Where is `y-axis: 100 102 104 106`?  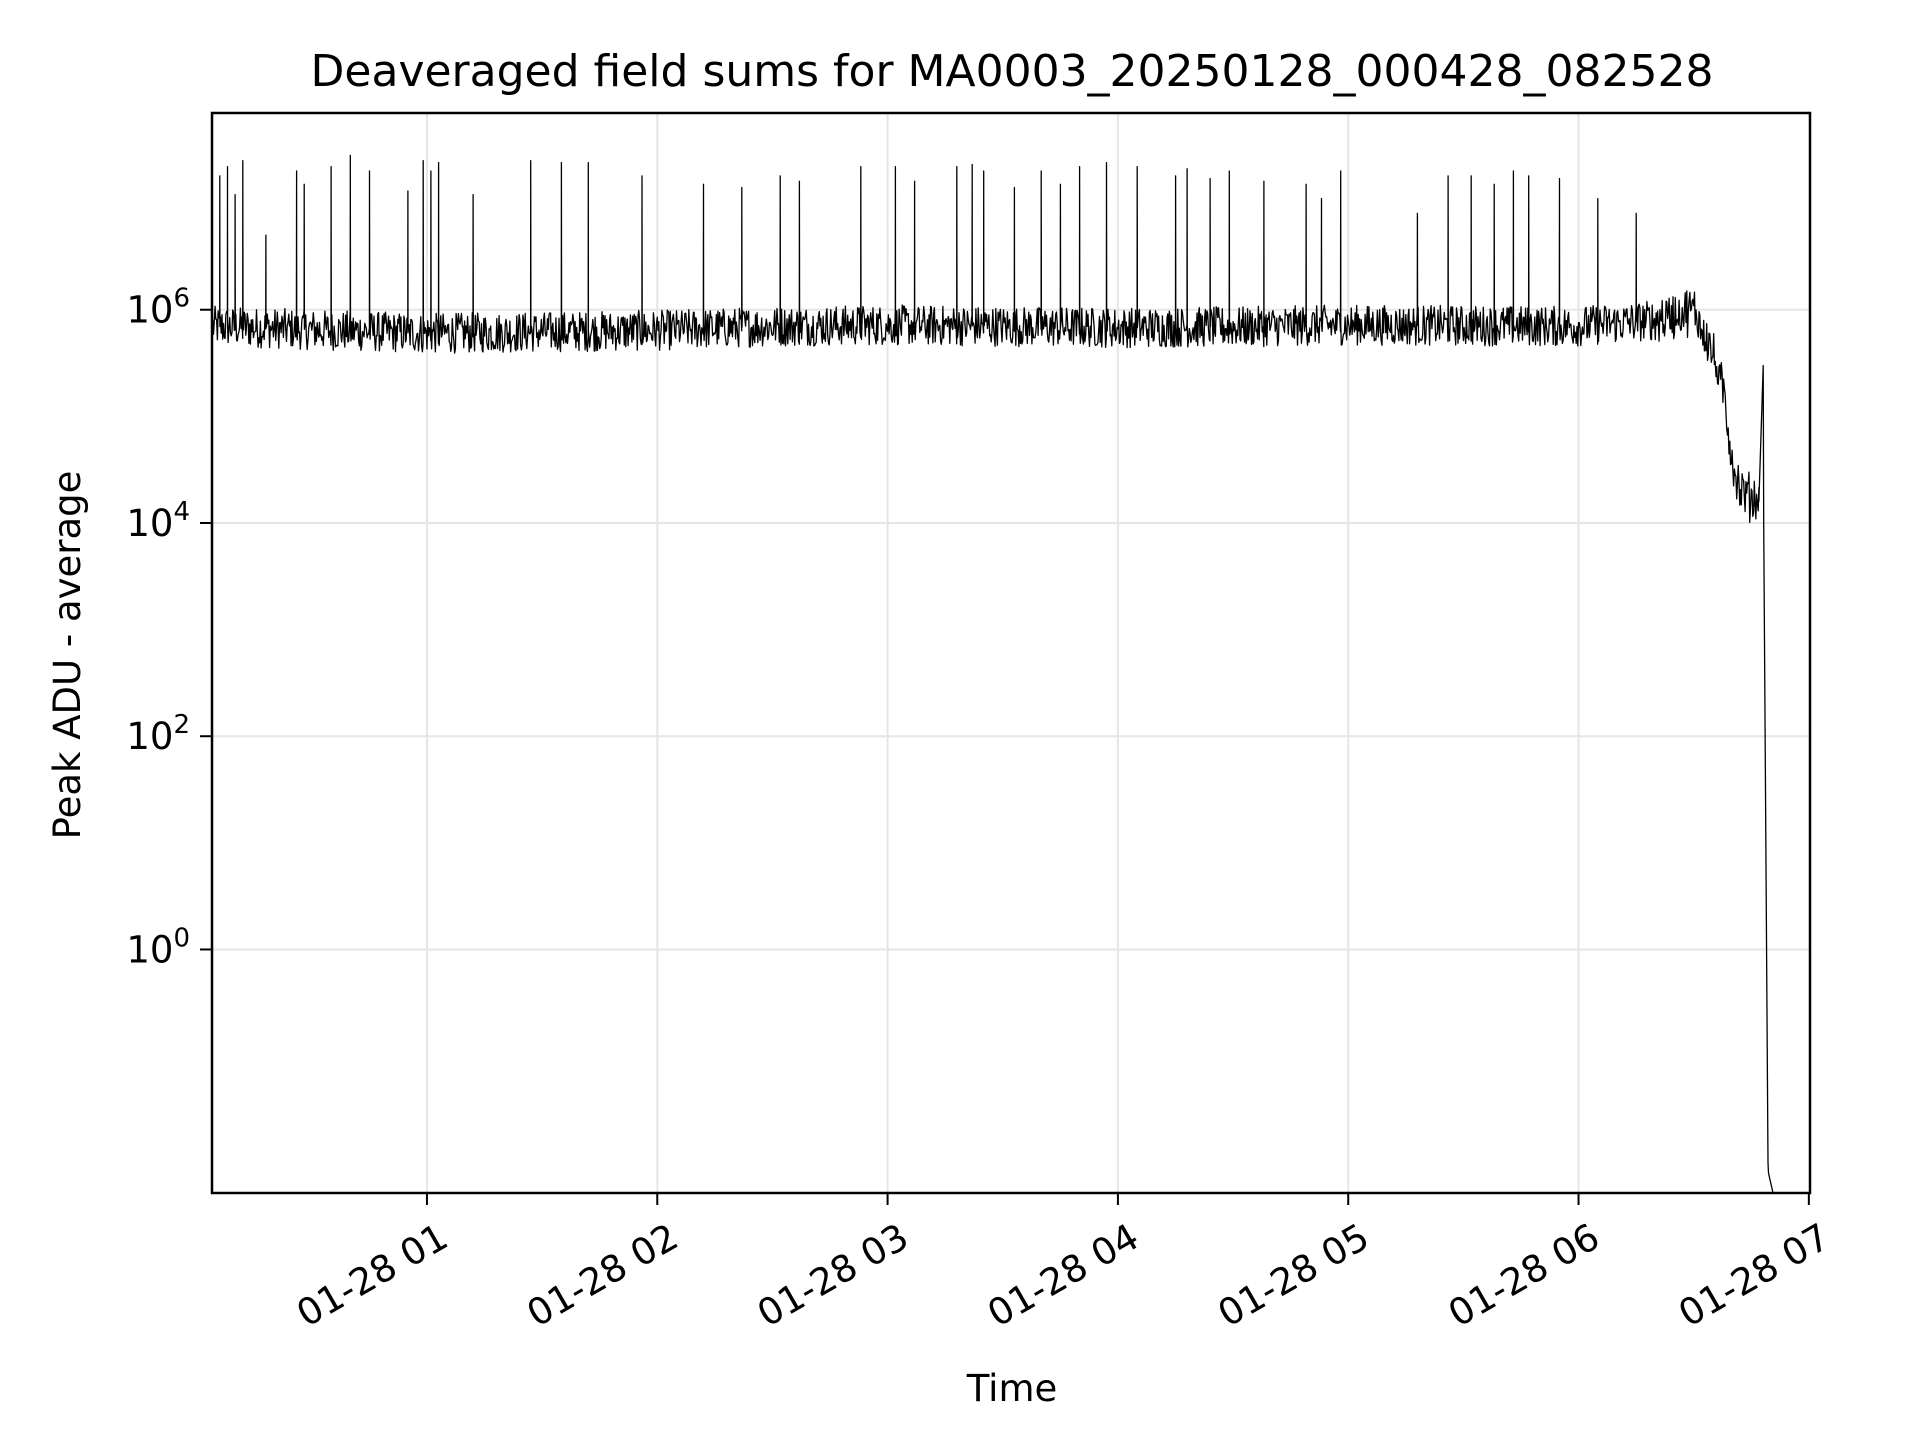
y-axis: 100 102 104 106 is located at coordinates (169, 627).